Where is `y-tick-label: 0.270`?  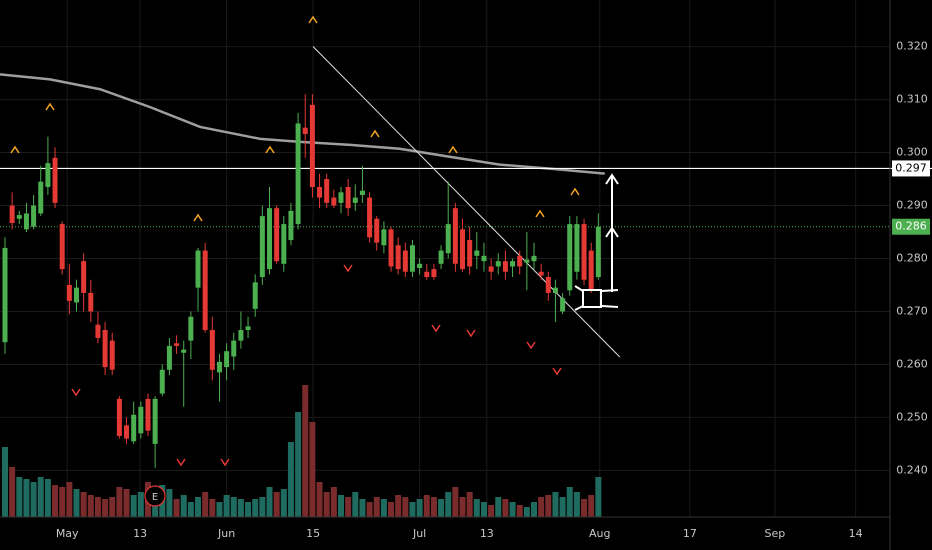 y-tick-label: 0.270 is located at coordinates (912, 310).